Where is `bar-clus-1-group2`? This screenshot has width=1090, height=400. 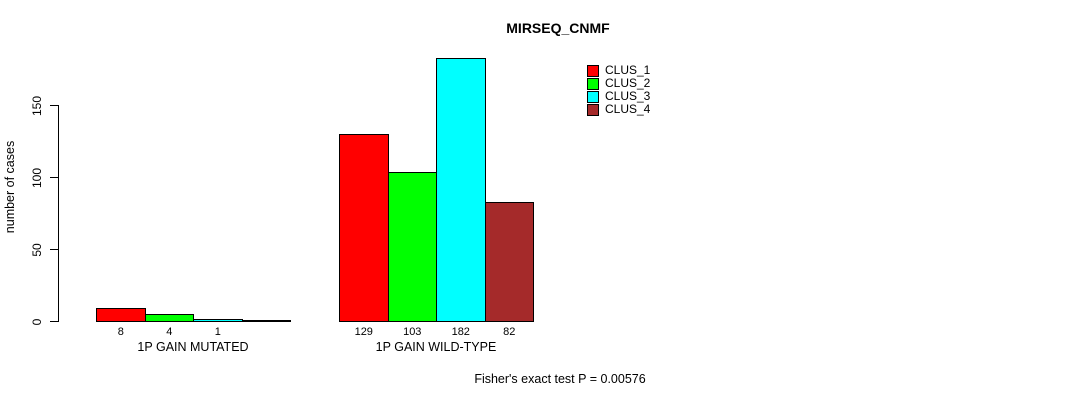 bar-clus-1-group2 is located at coordinates (364, 228).